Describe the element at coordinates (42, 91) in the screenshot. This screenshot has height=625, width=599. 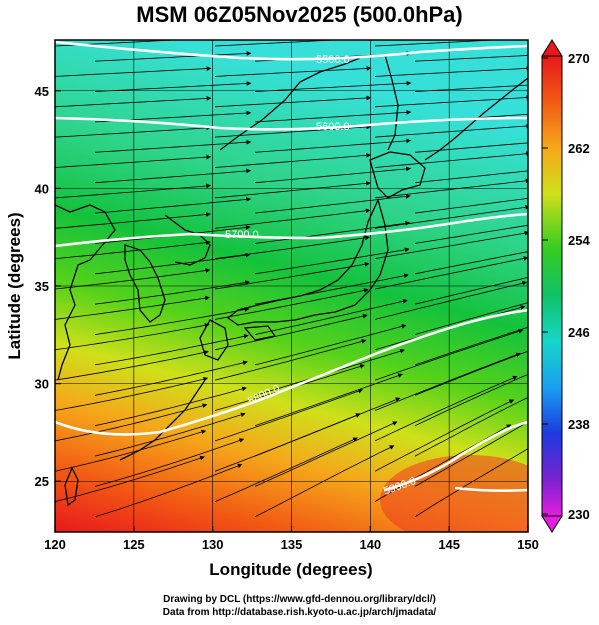
I see `y-tick-label: 45` at that location.